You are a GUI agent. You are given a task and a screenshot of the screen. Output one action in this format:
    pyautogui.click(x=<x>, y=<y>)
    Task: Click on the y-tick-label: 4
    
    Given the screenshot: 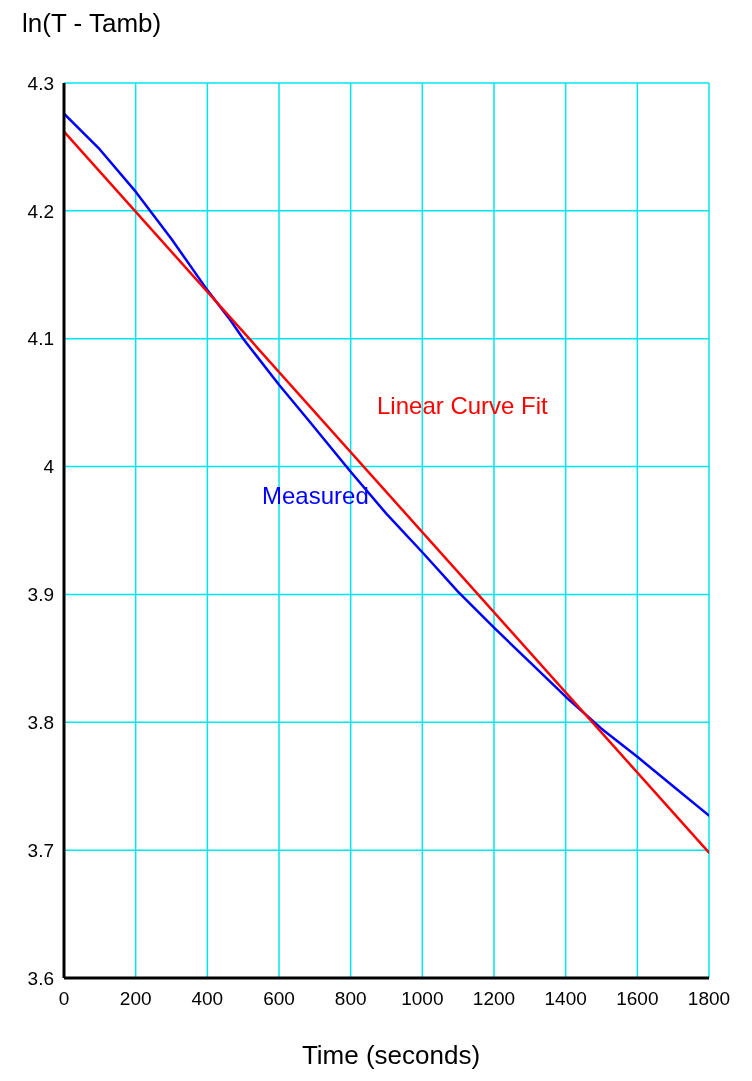 What is the action you would take?
    pyautogui.click(x=49, y=467)
    